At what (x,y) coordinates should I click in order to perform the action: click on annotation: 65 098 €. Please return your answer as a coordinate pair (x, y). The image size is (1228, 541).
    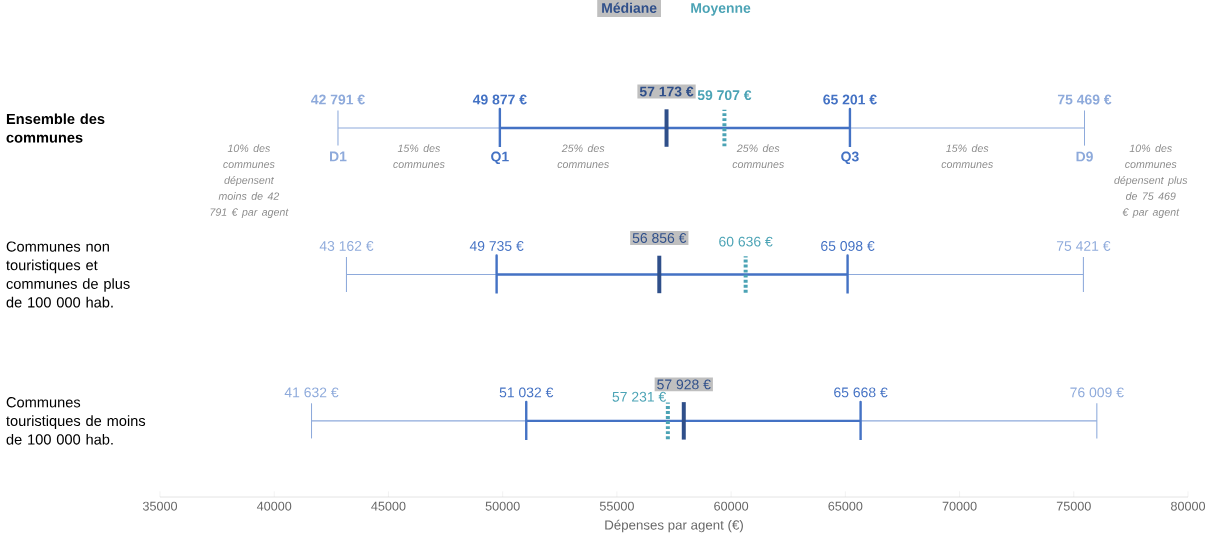
    Looking at the image, I should click on (848, 246).